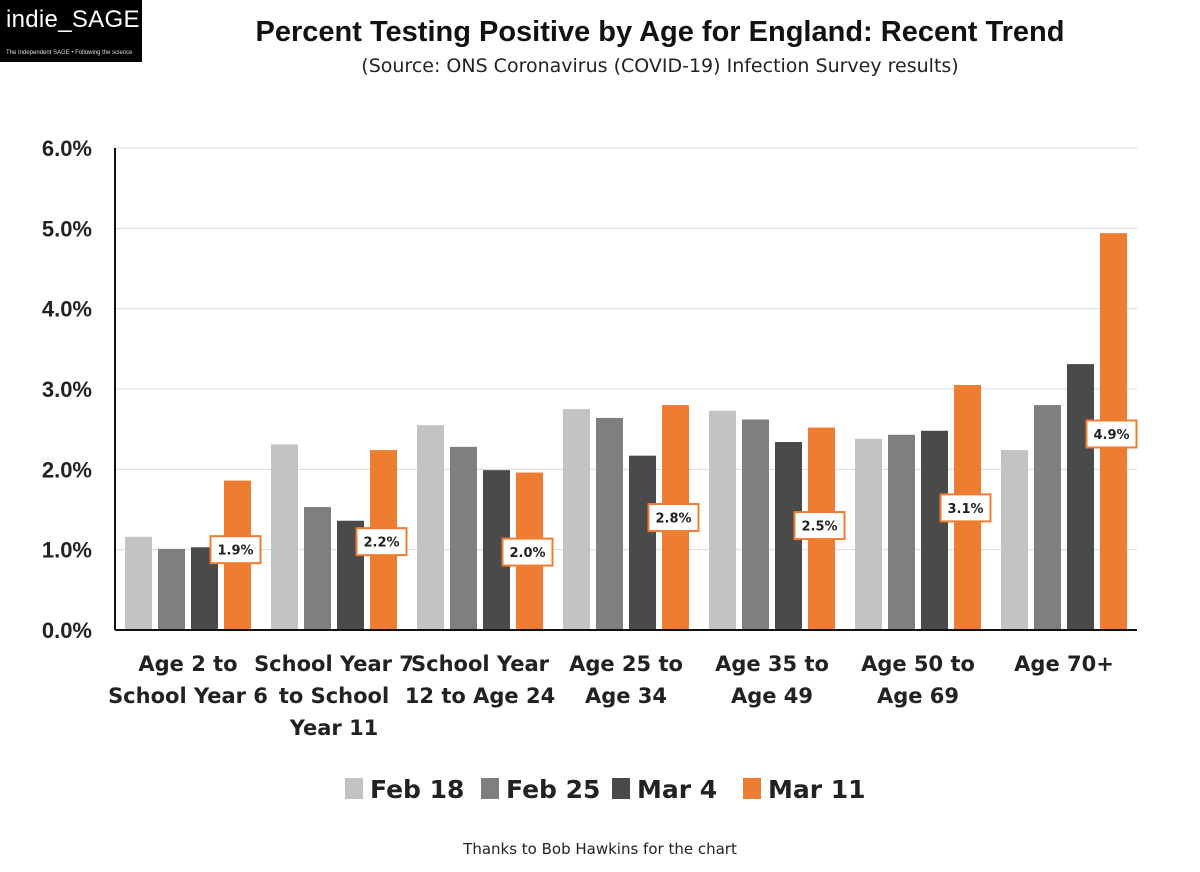  Describe the element at coordinates (417, 789) in the screenshot. I see `legend-label: Feb 18` at that location.